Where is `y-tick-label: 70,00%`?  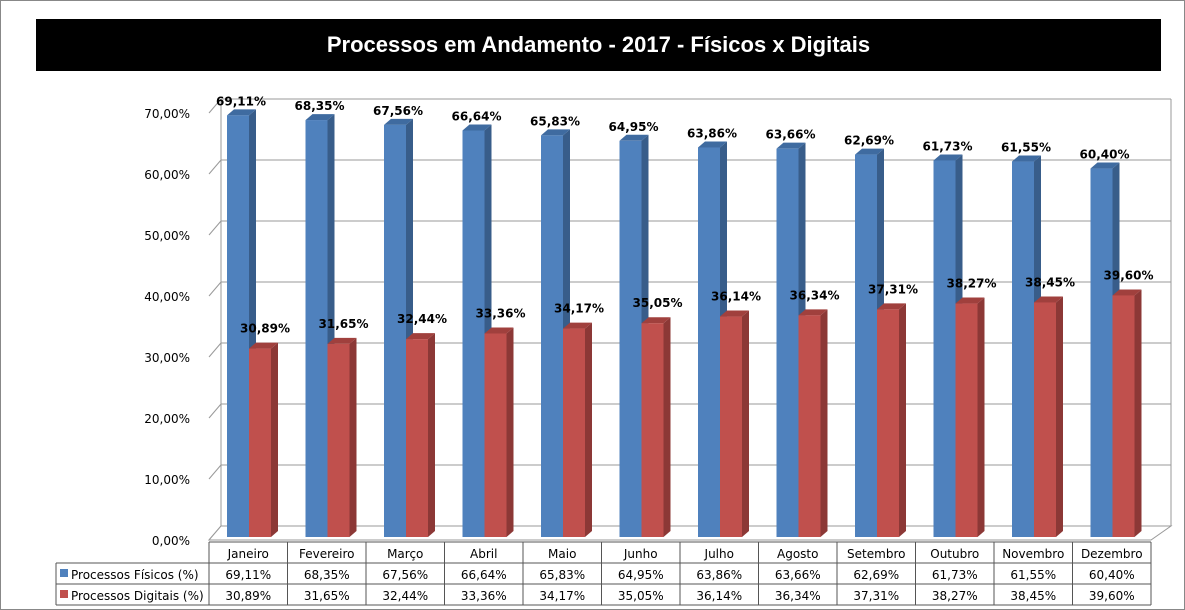 y-tick-label: 70,00% is located at coordinates (167, 114).